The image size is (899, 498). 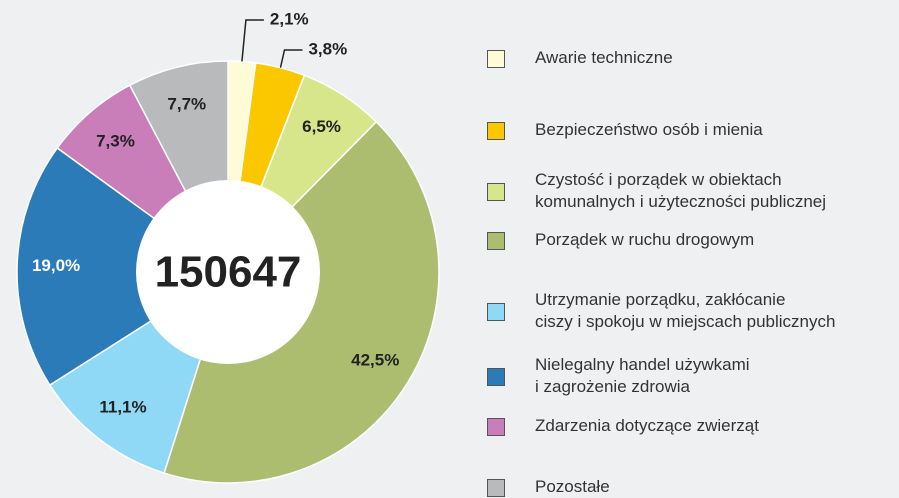 I want to click on legend-label: Zdarzenia dotyczące zwierząt, so click(x=647, y=425).